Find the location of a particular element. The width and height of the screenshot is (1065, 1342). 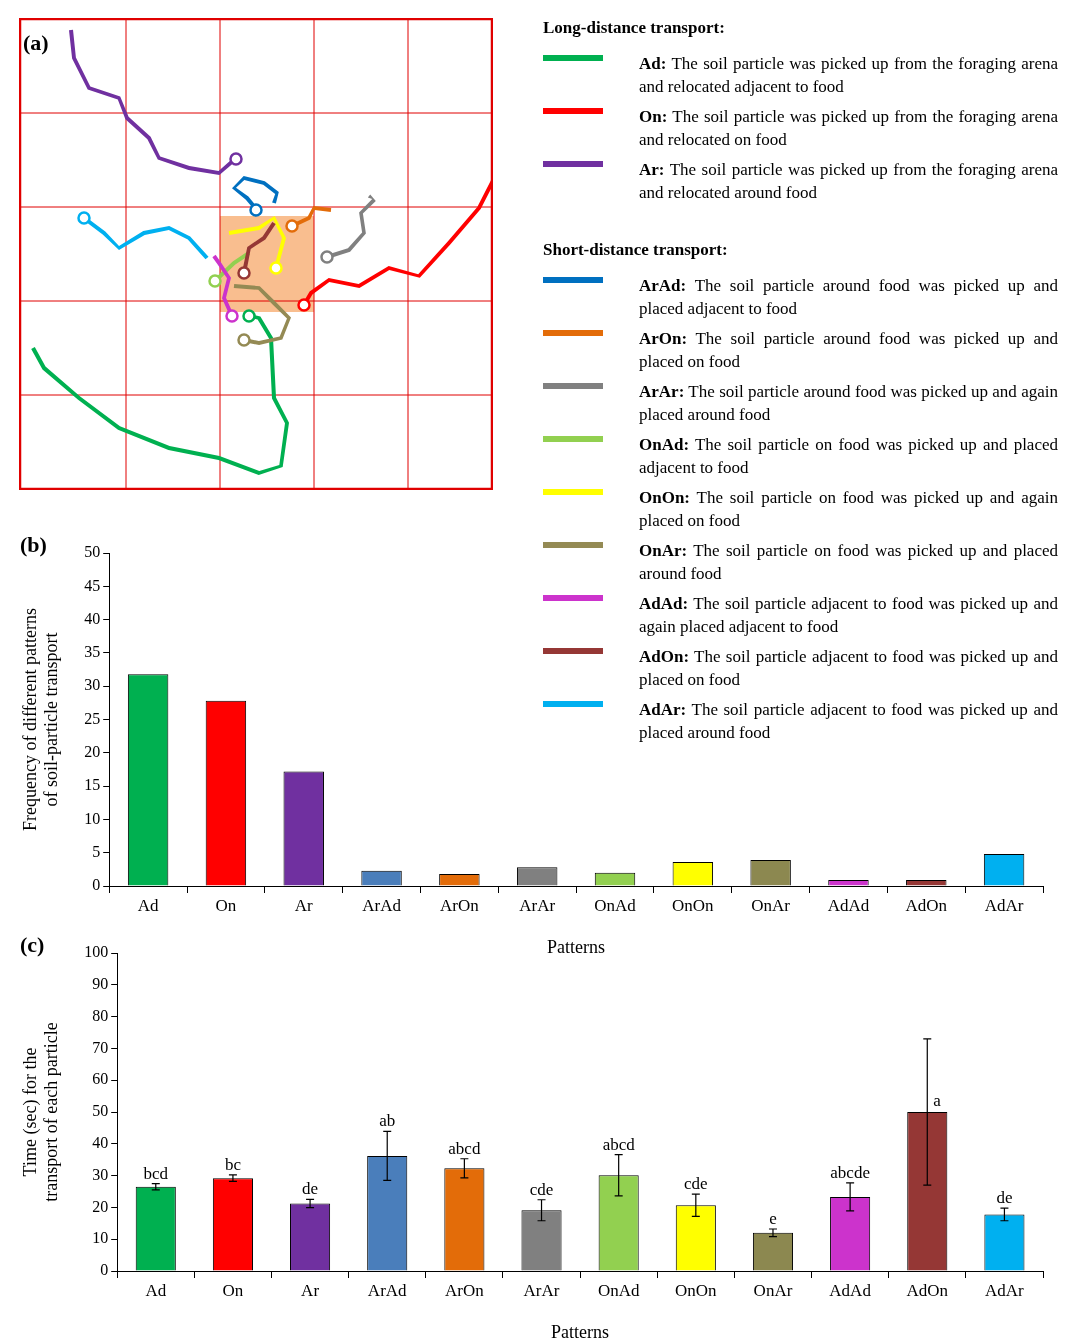

legend-label: OnAr: The soil particle on food was picked up and placed around food is located at coordinates (848, 562).